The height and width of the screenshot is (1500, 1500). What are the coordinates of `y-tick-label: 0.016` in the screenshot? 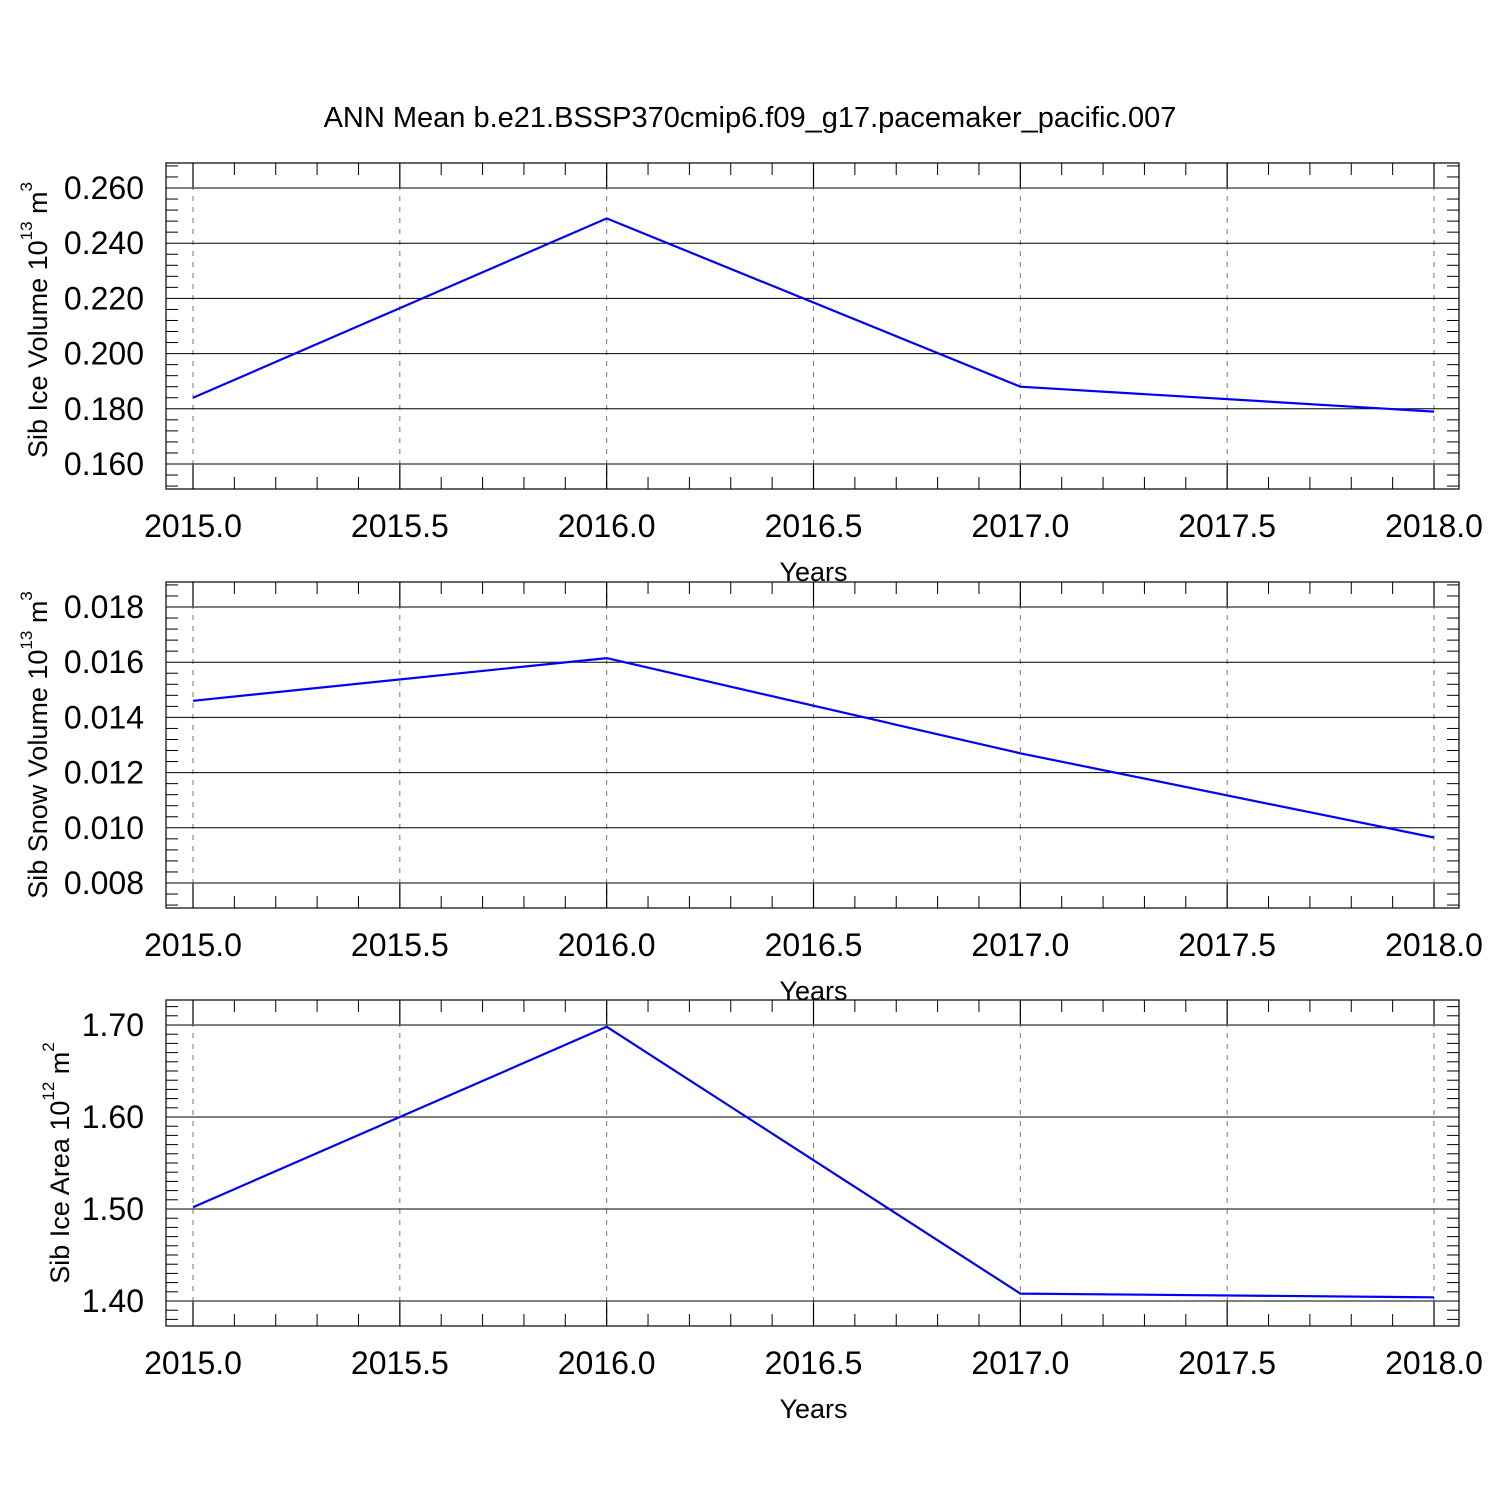 It's located at (104, 662).